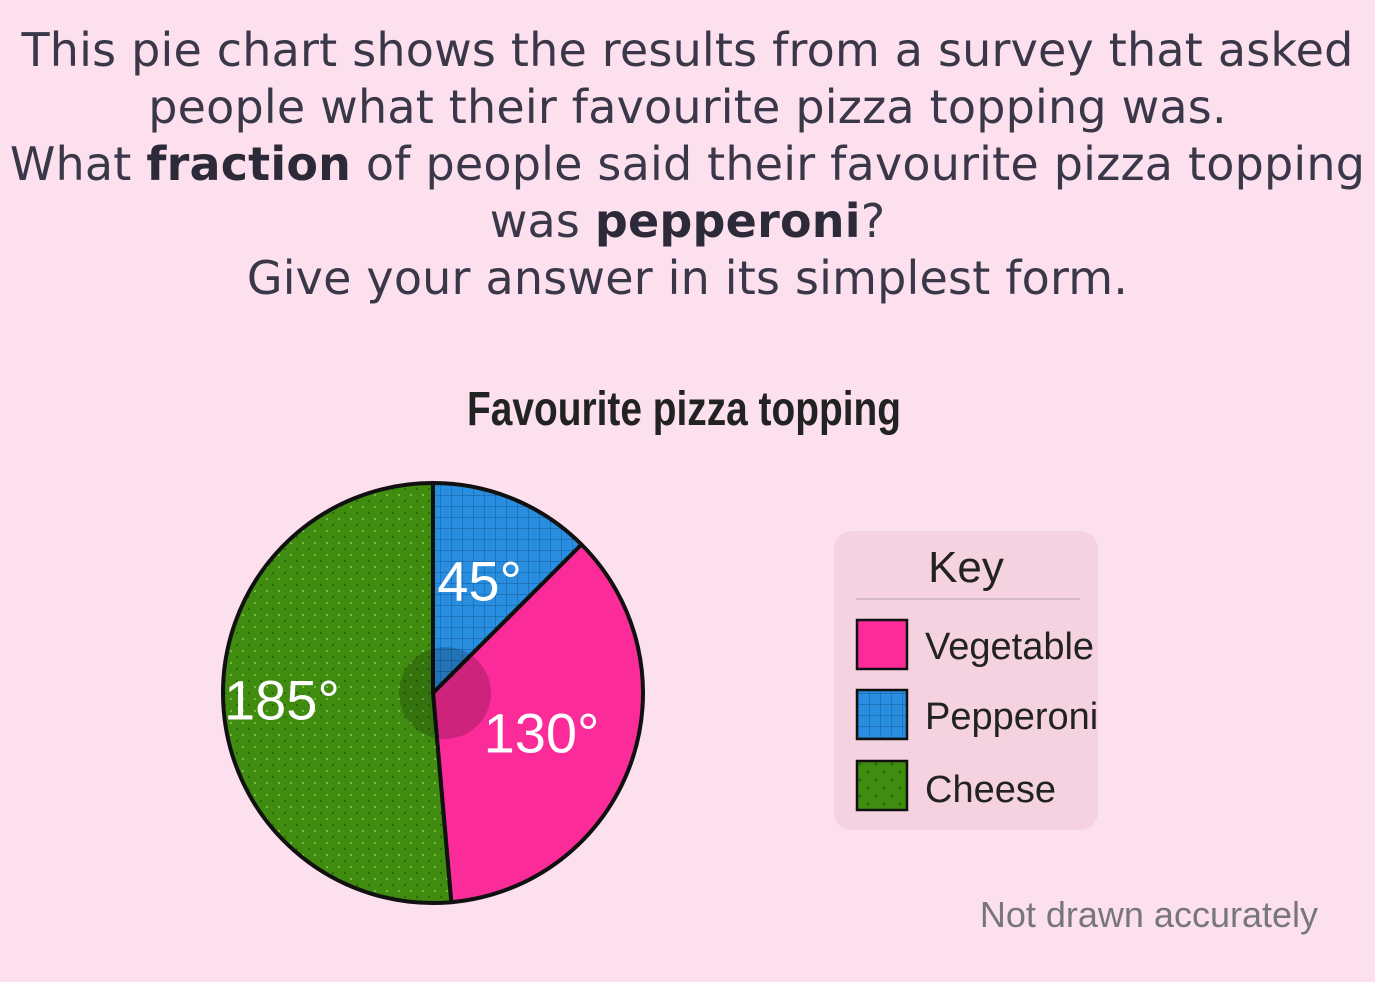 The width and height of the screenshot is (1375, 982). I want to click on legend-box, so click(966, 680).